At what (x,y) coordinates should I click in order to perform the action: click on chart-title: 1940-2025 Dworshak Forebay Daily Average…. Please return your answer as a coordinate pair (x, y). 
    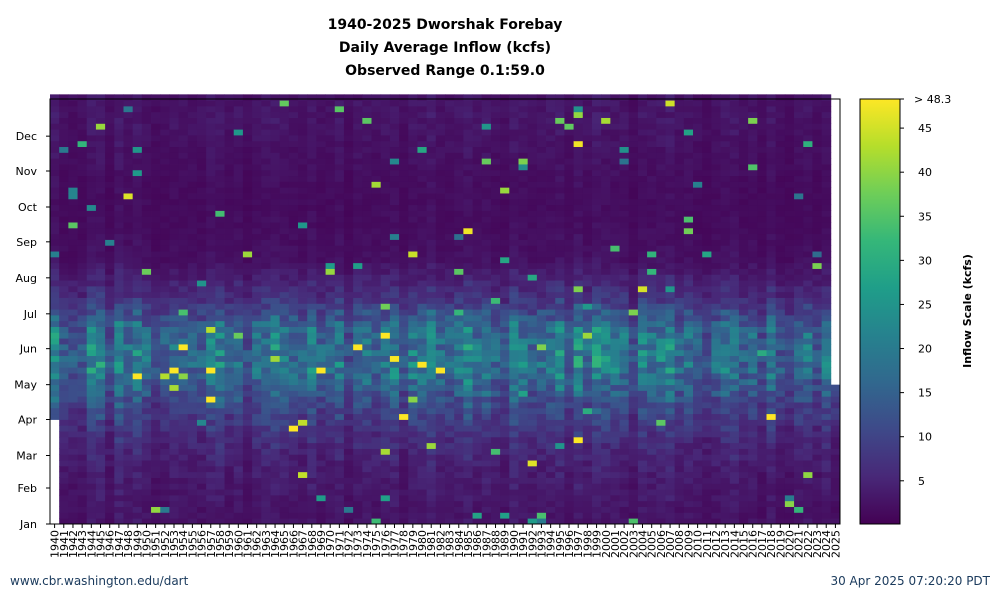
    Looking at the image, I should click on (445, 48).